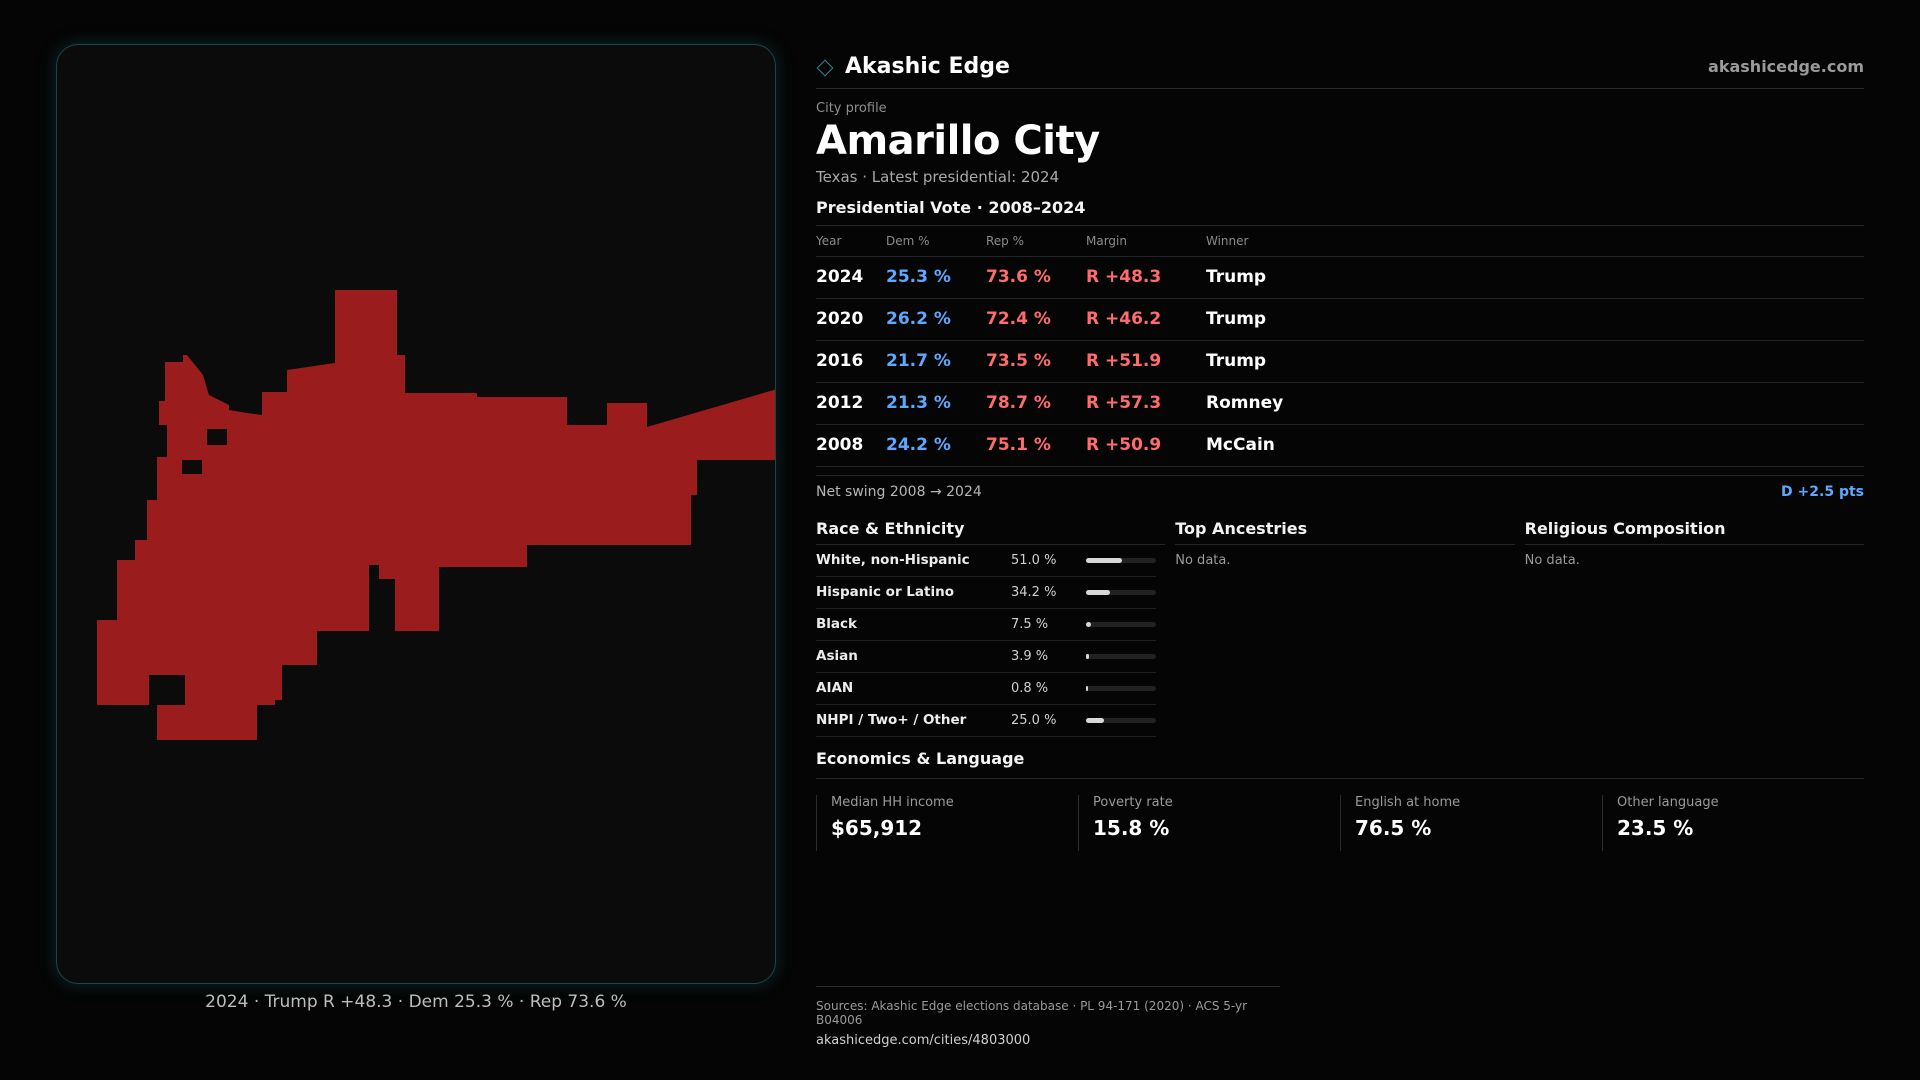 Image resolution: width=1920 pixels, height=1080 pixels. What do you see at coordinates (936, 319) in the screenshot?
I see `vote-dem: 26.2 %` at bounding box center [936, 319].